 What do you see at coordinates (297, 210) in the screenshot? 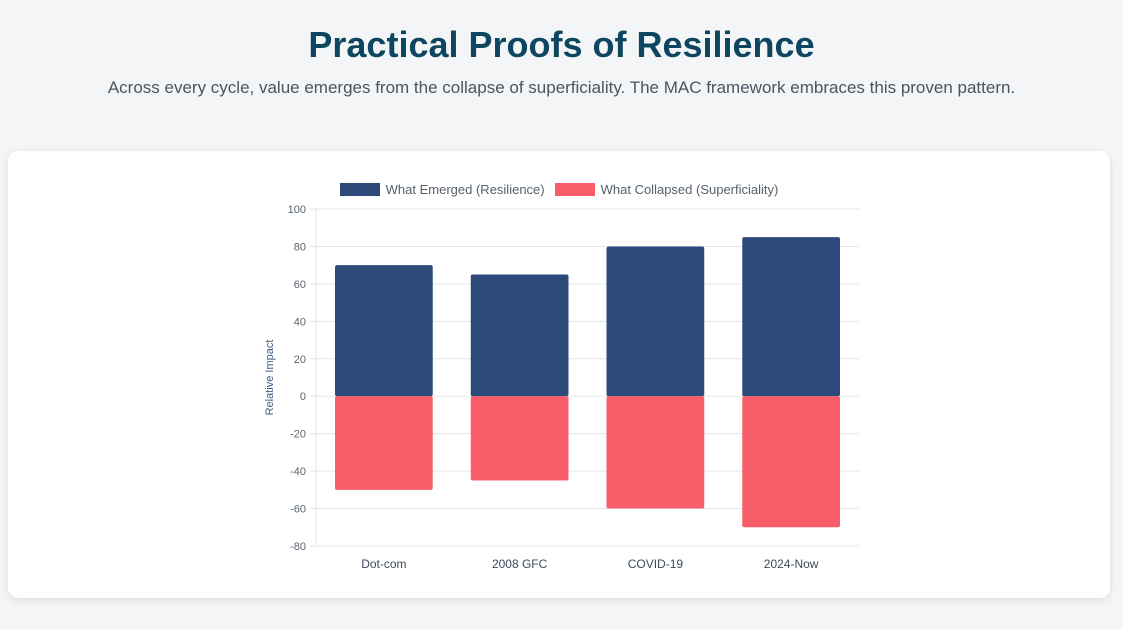
I see `y-tick-label: 100` at bounding box center [297, 210].